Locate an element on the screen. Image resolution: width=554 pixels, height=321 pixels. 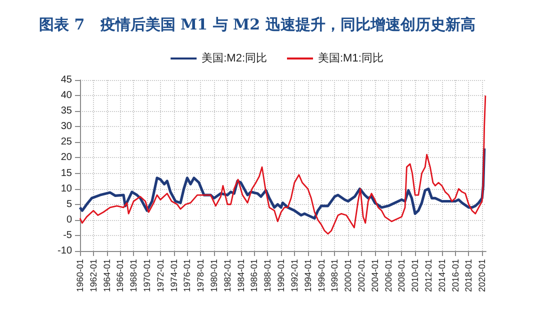
x-tick-label: 2016-01 is located at coordinates (455, 275).